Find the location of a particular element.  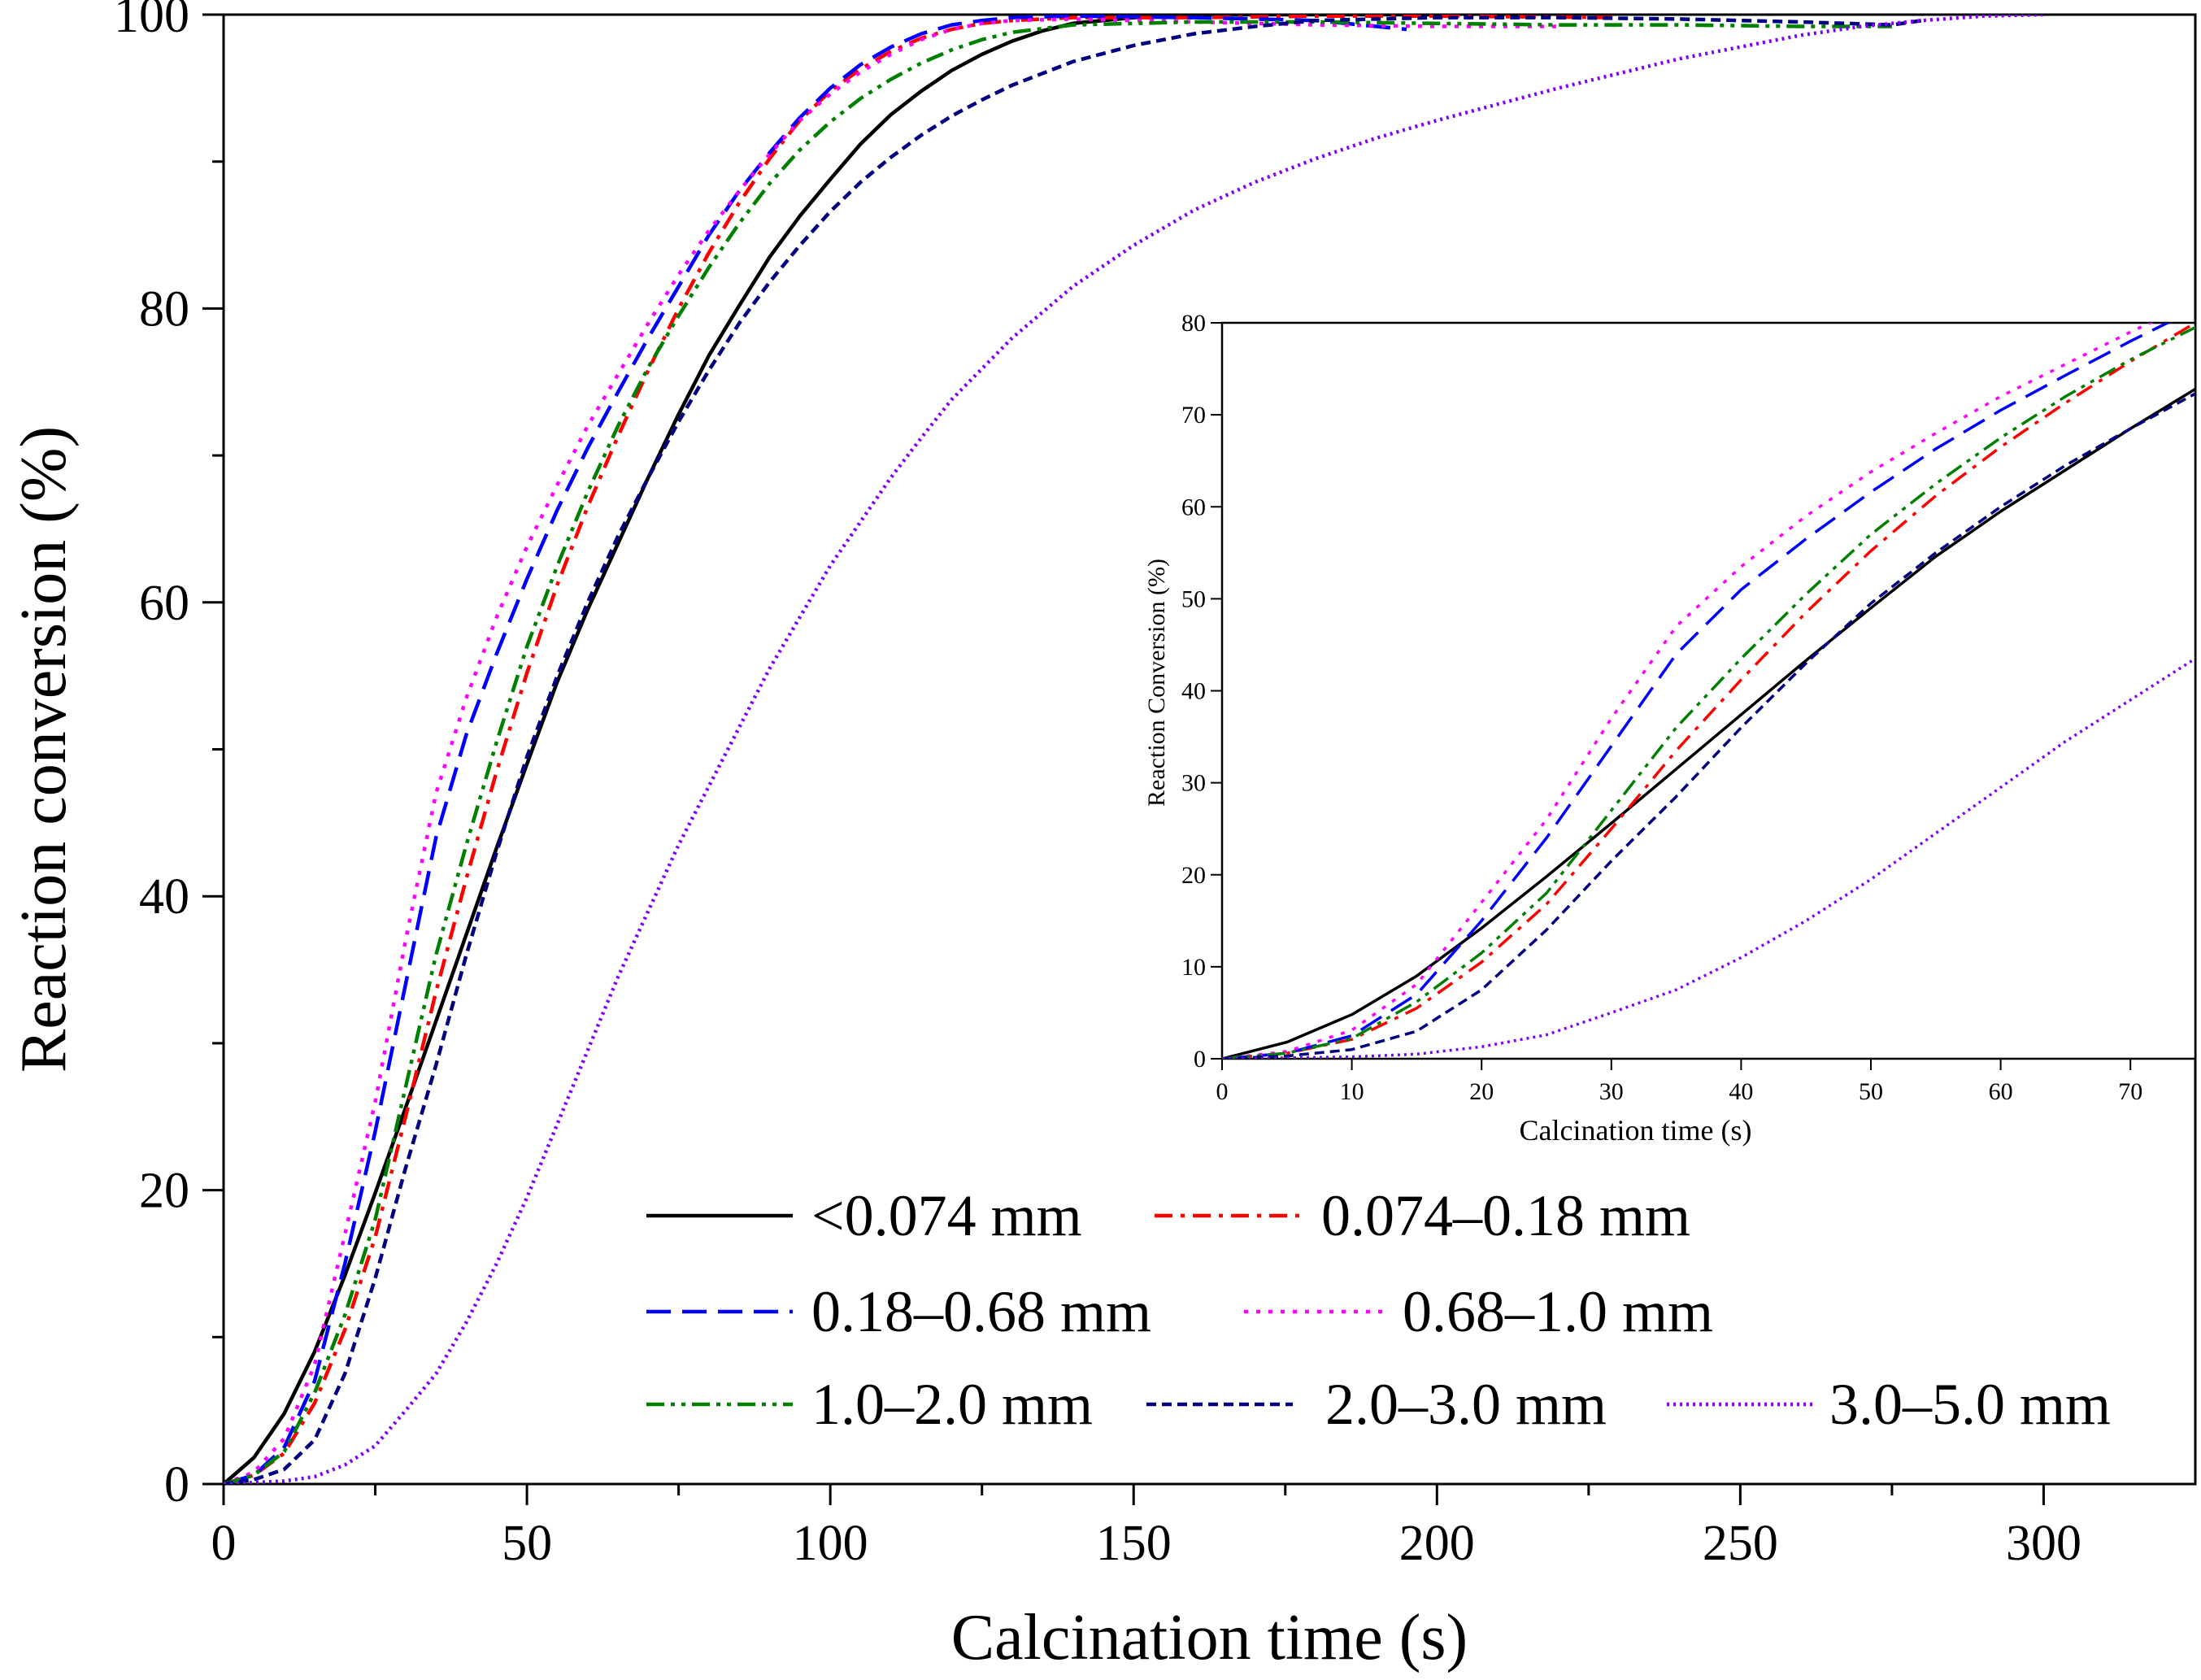

x-tick-label: 100 is located at coordinates (830, 1543).